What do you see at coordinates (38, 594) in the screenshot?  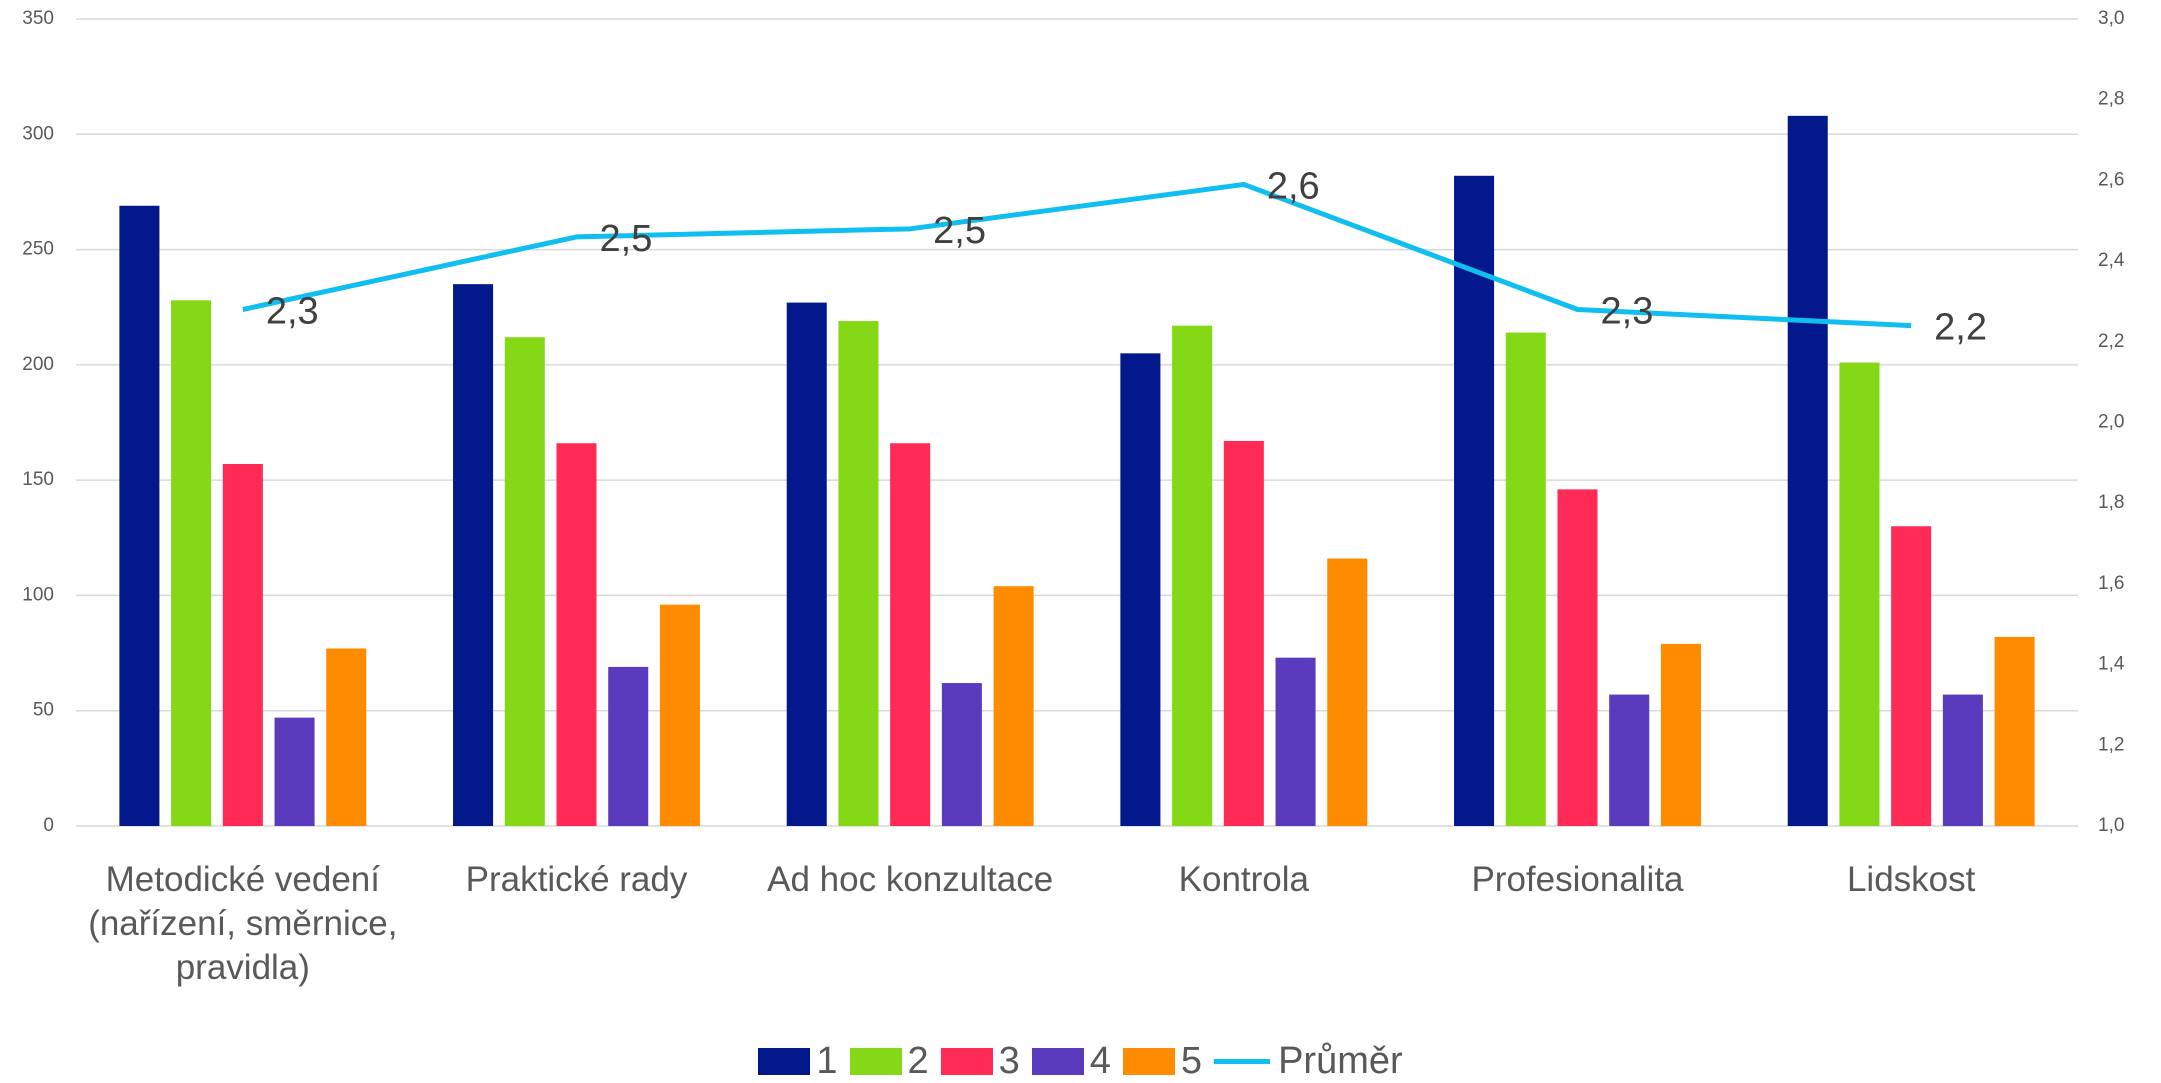 I see `y-tick-label: 100` at bounding box center [38, 594].